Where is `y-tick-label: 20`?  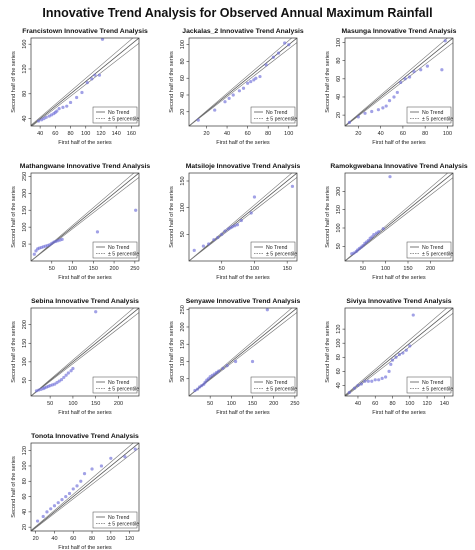
y-tick-label: 20 is located at coordinates (339, 115).